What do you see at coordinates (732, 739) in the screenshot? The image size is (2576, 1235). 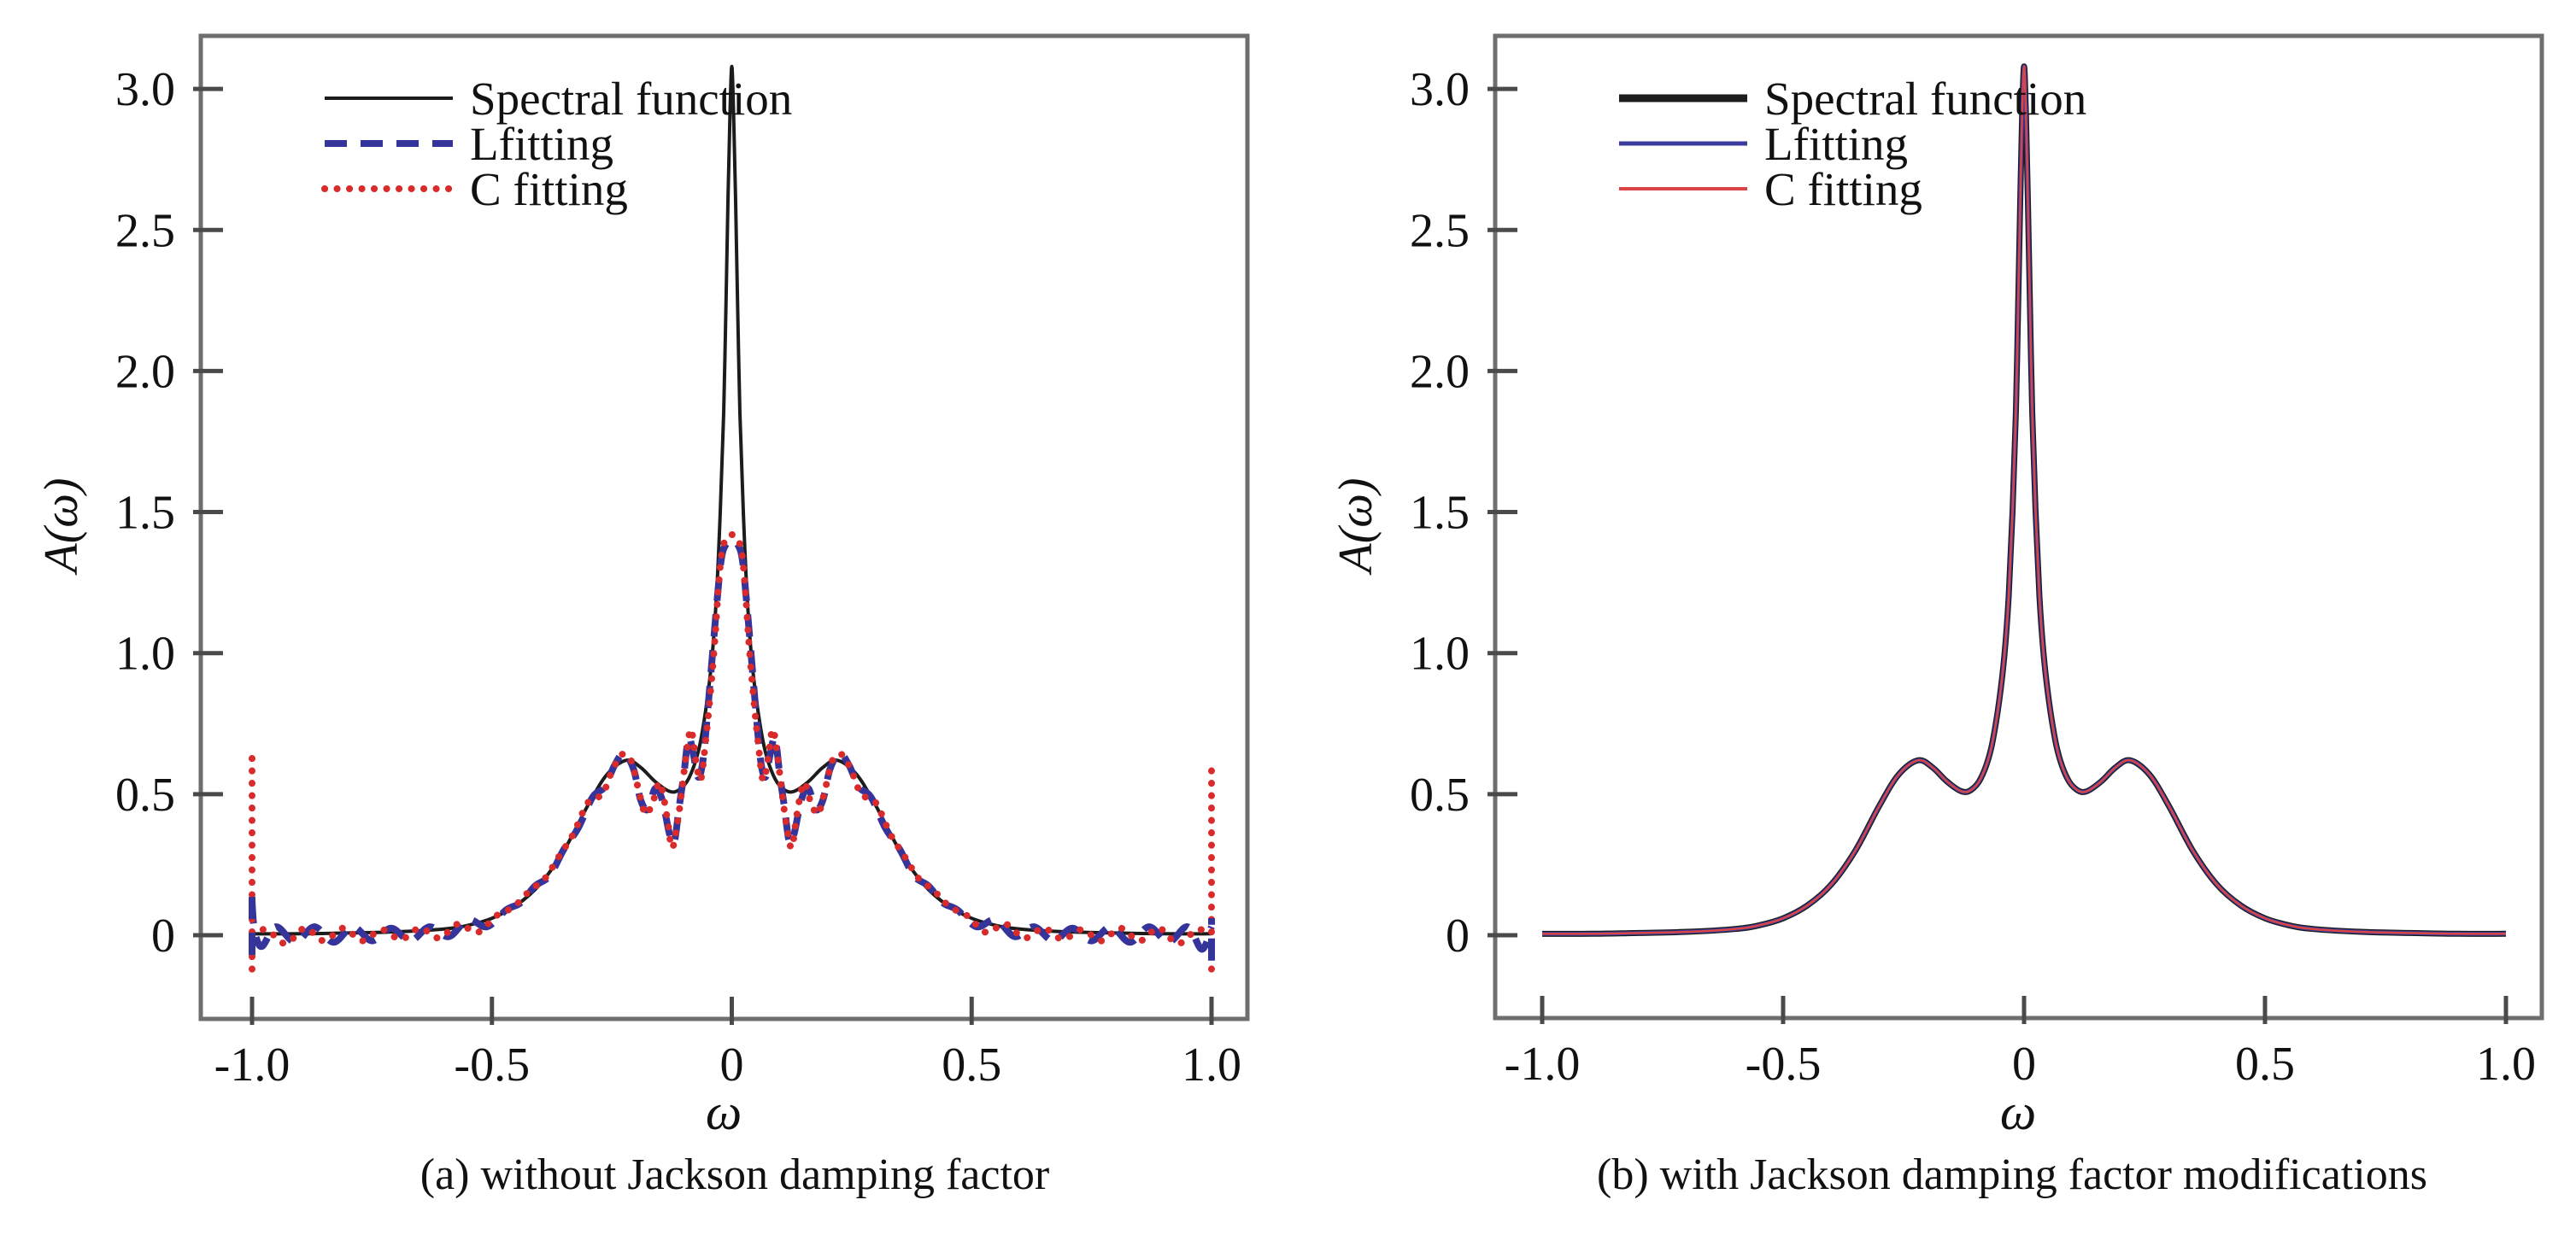 I see `series-c-fitting` at bounding box center [732, 739].